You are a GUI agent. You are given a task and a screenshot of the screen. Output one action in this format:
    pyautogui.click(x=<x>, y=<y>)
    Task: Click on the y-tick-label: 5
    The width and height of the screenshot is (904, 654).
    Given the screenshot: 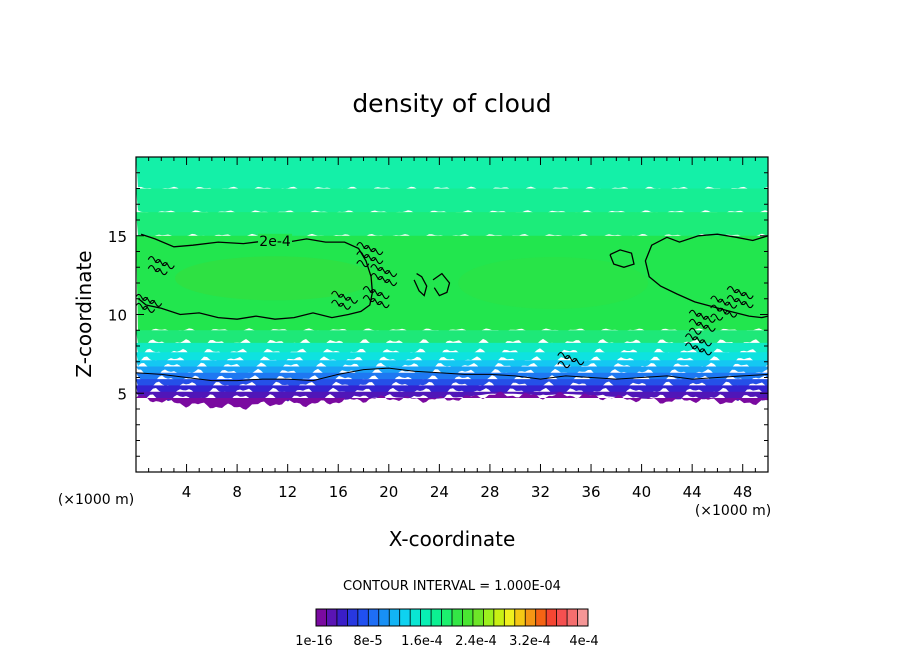 What is the action you would take?
    pyautogui.click(x=122, y=394)
    